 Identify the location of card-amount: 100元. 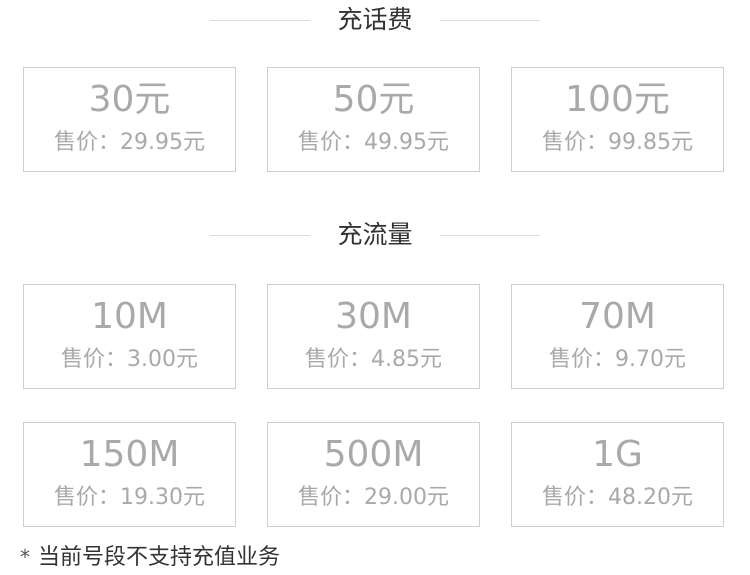
(617, 99).